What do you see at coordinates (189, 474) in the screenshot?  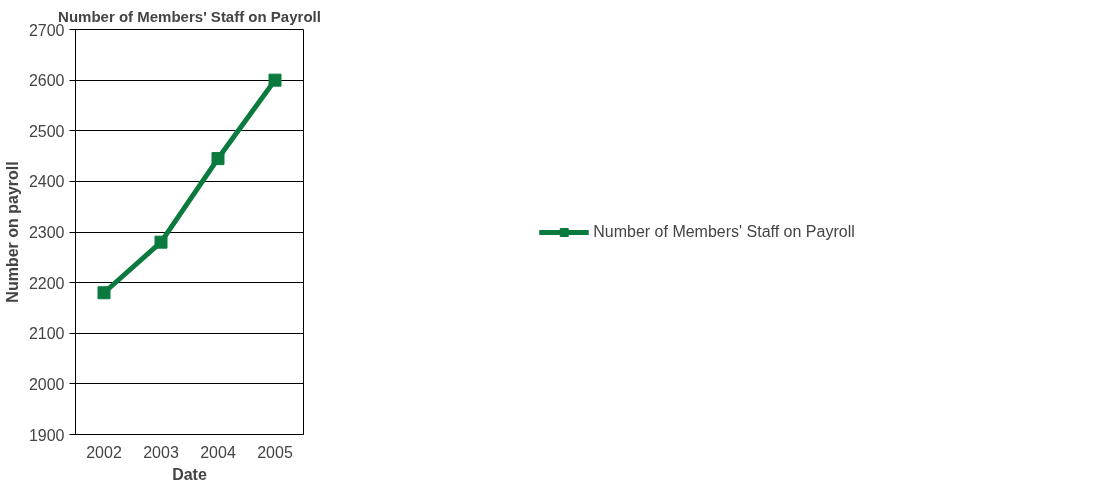 I see `x-axis-title: Date` at bounding box center [189, 474].